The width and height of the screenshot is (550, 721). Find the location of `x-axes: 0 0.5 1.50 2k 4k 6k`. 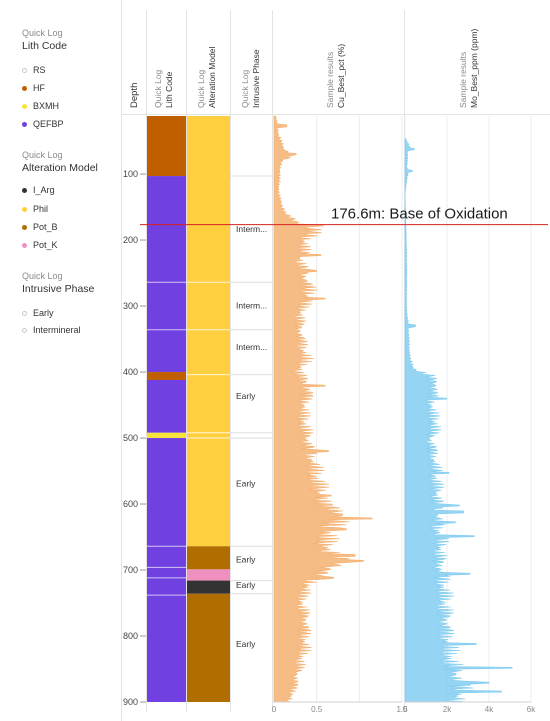

x-axes: 0 0.5 1.50 2k 4k 6k is located at coordinates (404, 707).